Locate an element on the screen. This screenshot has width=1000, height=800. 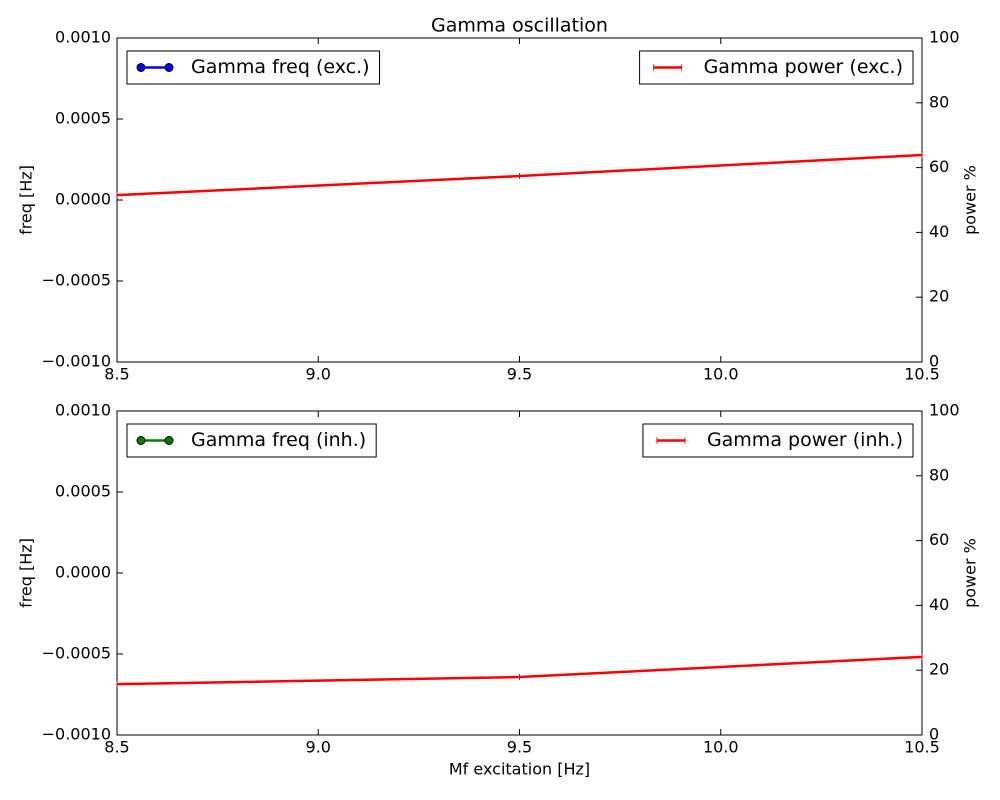
series-line is located at coordinates (519, 670).